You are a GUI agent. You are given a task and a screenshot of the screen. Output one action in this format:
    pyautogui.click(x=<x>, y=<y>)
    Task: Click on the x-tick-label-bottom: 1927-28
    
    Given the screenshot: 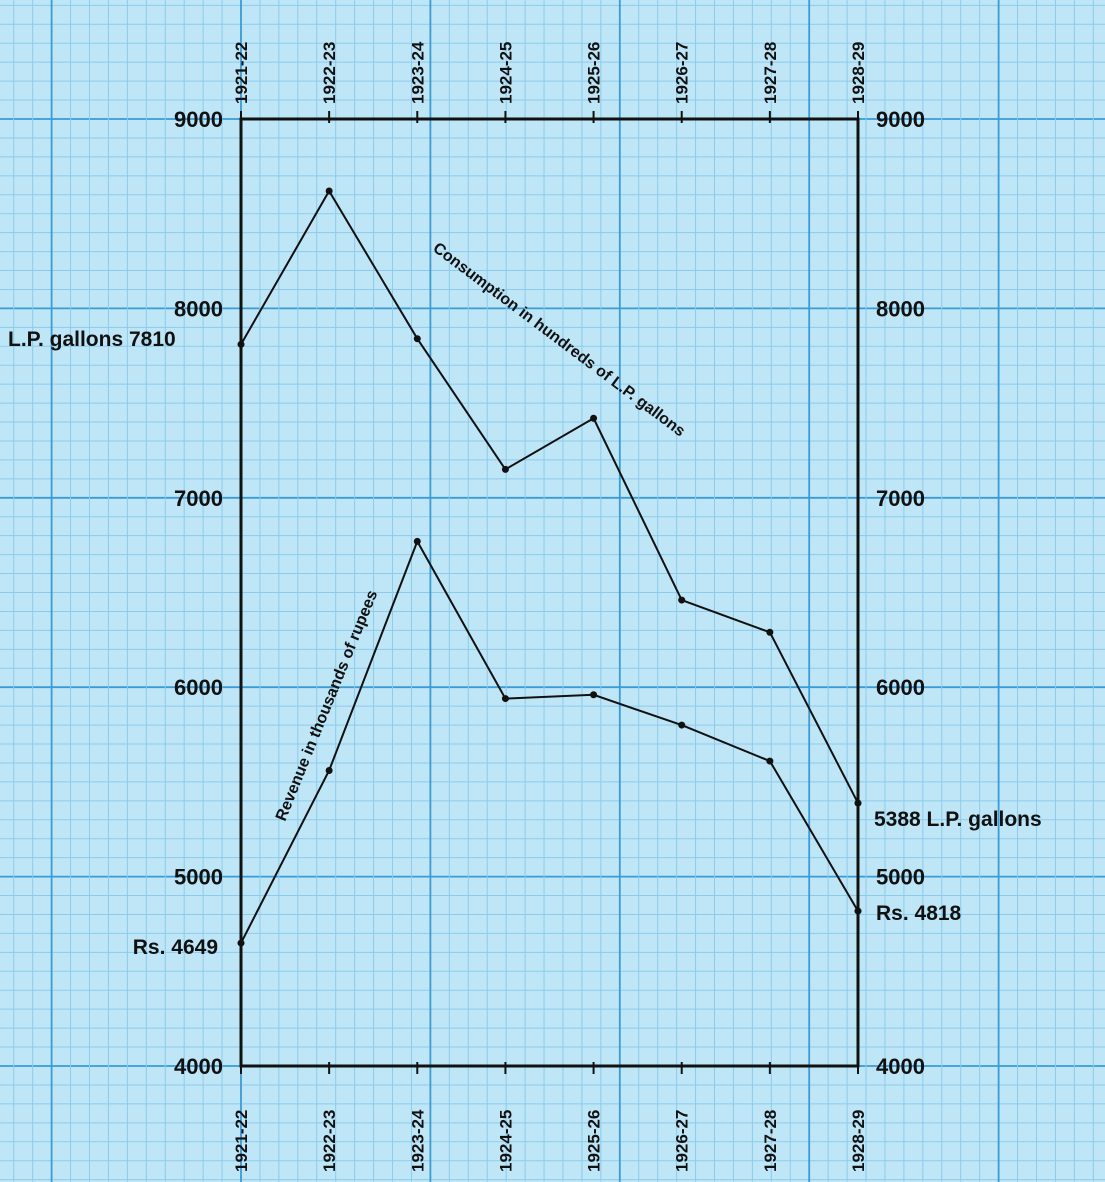 What is the action you would take?
    pyautogui.click(x=770, y=1141)
    